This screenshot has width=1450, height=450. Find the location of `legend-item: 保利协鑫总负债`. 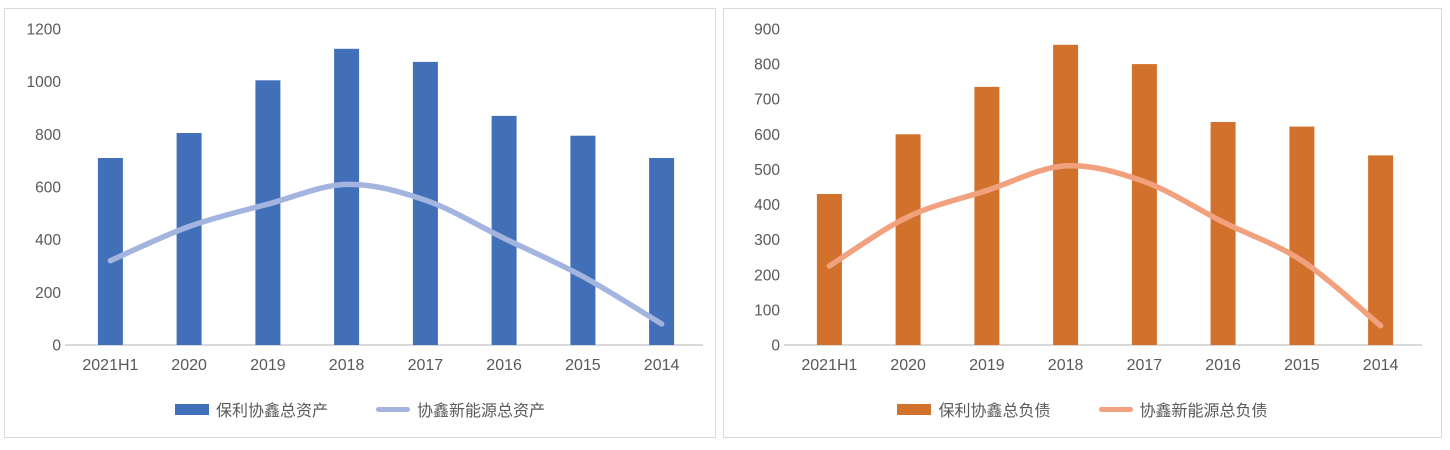

legend-item: 保利协鑫总负债 is located at coordinates (974, 409).